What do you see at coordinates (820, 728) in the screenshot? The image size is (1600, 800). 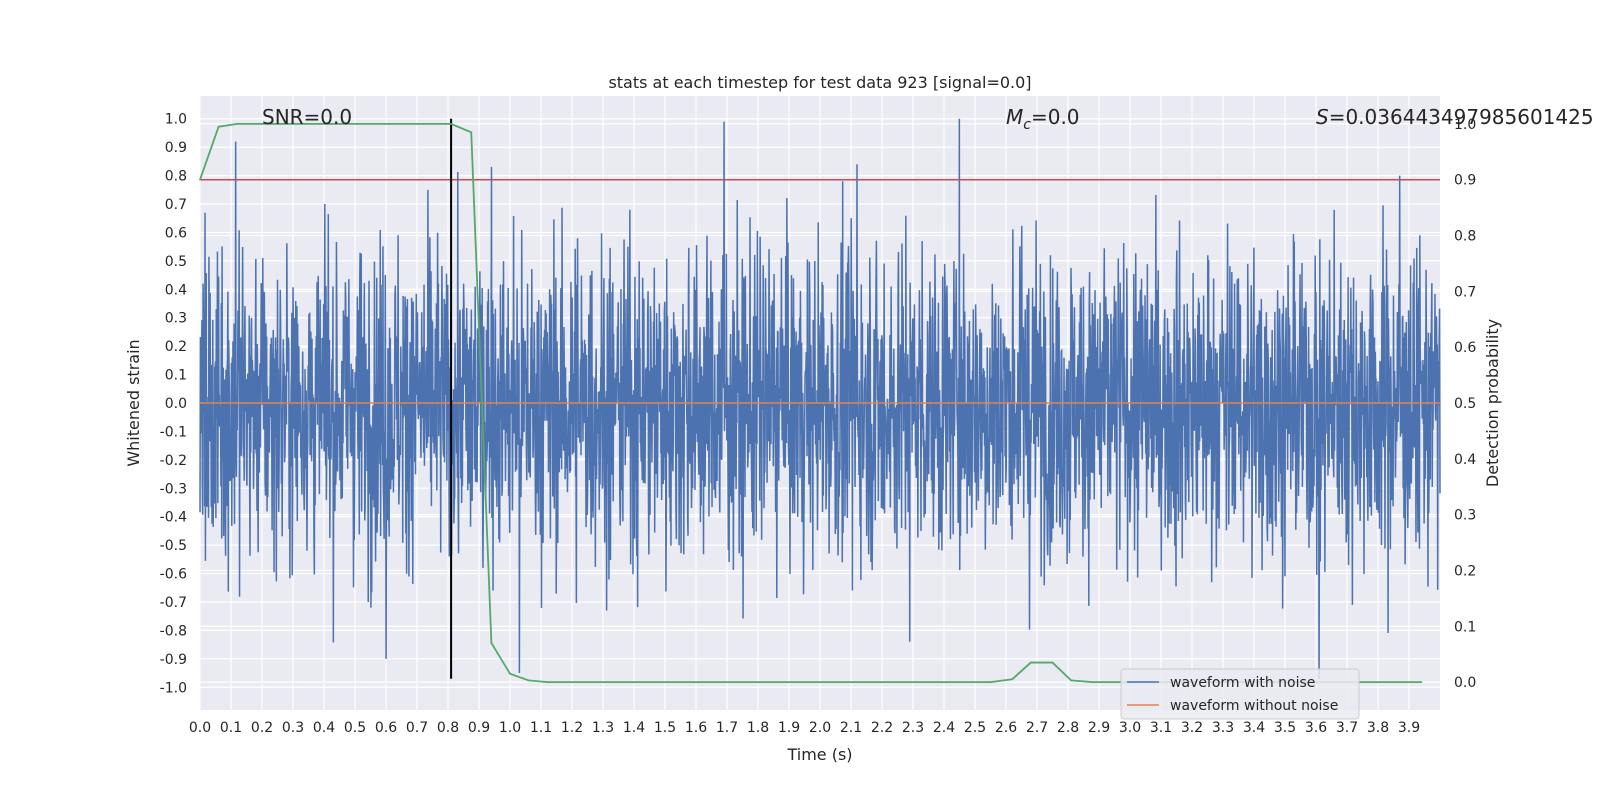 I see `x-tick-label: 2.0` at bounding box center [820, 728].